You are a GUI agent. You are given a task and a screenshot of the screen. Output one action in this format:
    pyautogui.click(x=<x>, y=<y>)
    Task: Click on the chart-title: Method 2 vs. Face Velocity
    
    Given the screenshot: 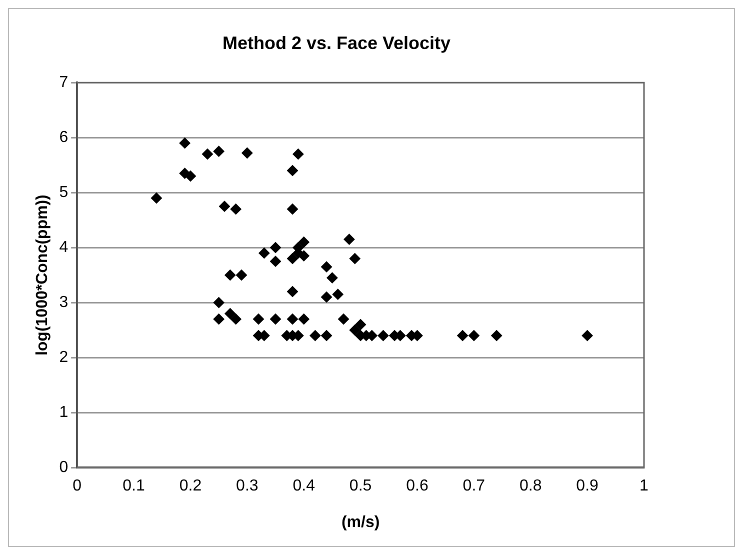 What is the action you would take?
    pyautogui.click(x=336, y=42)
    